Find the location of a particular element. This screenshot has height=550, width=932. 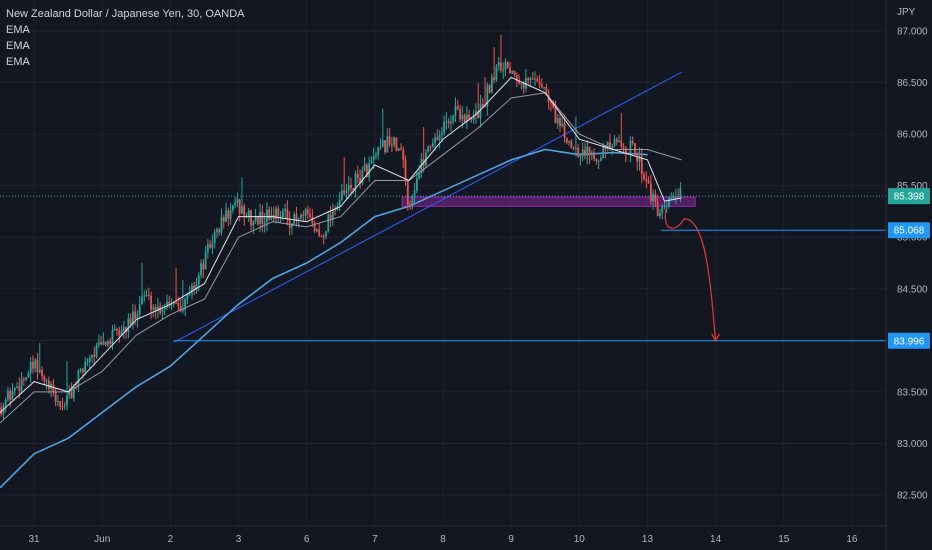

time-tick-label: 16 is located at coordinates (852, 539).